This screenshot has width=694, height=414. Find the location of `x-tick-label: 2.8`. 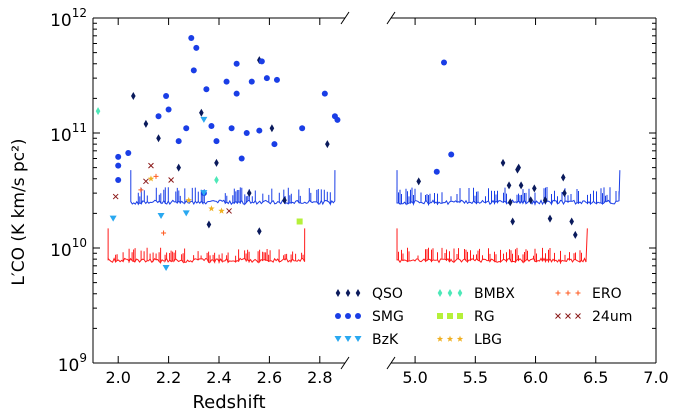

x-tick-label: 2.8 is located at coordinates (319, 377).